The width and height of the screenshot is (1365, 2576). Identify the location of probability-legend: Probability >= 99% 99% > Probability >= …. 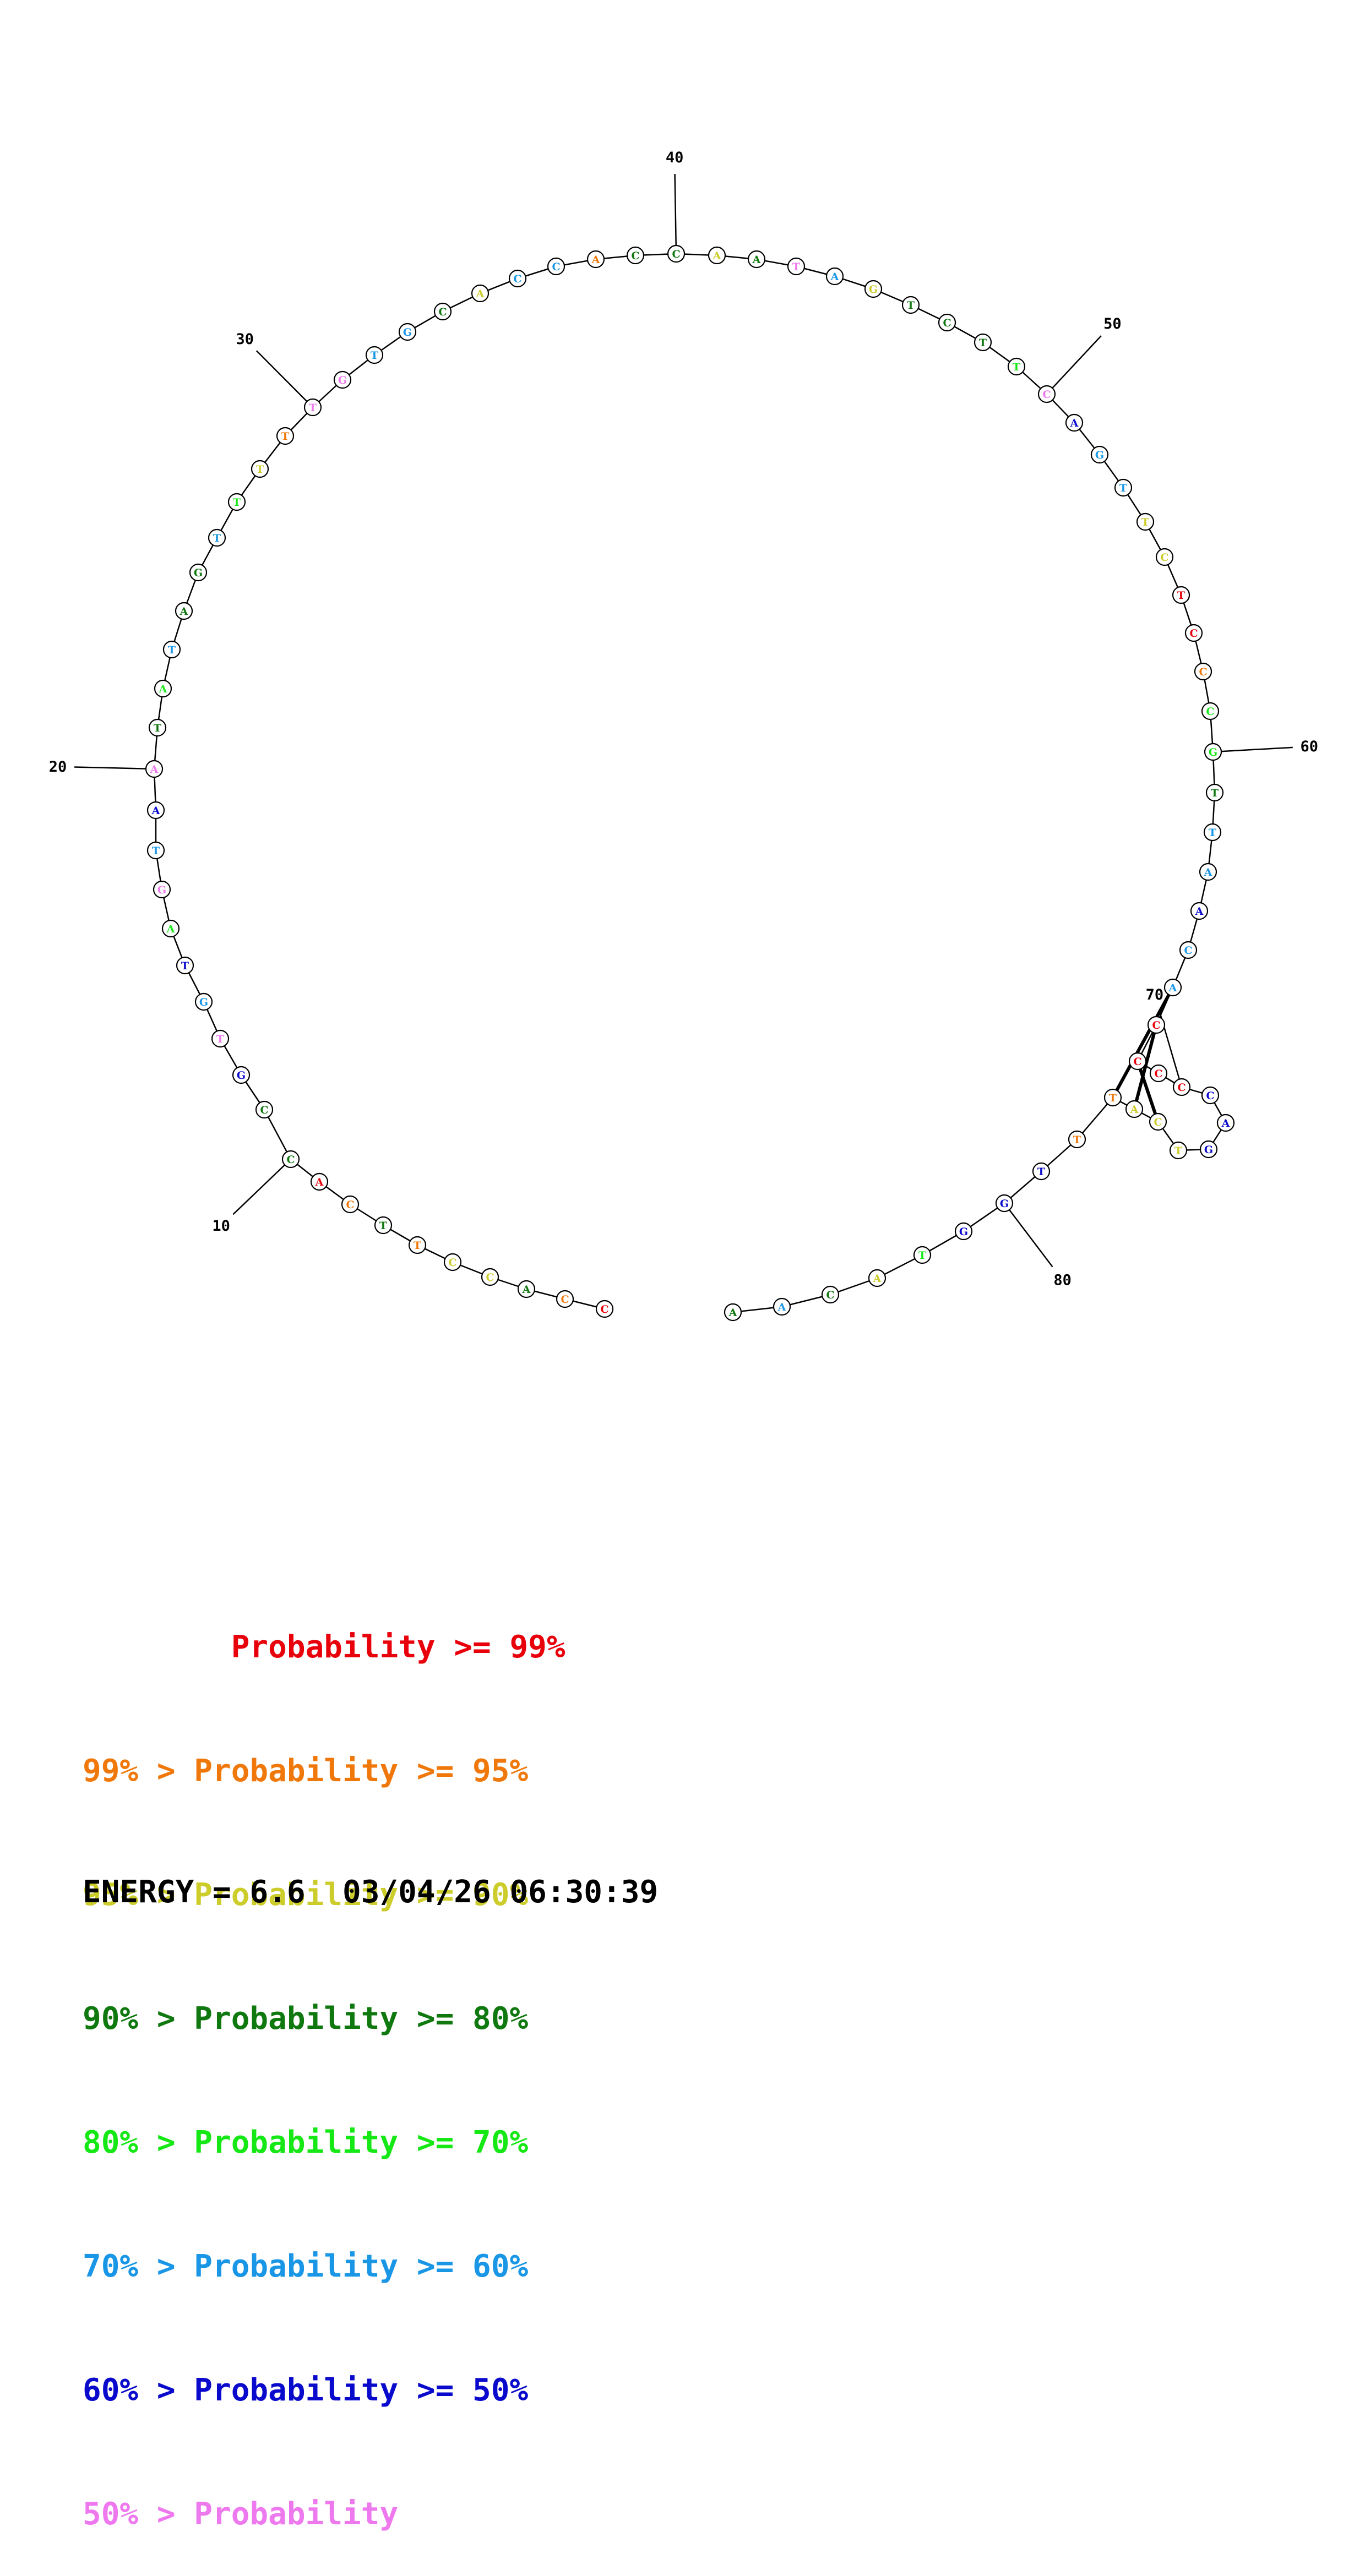
(324, 2060).